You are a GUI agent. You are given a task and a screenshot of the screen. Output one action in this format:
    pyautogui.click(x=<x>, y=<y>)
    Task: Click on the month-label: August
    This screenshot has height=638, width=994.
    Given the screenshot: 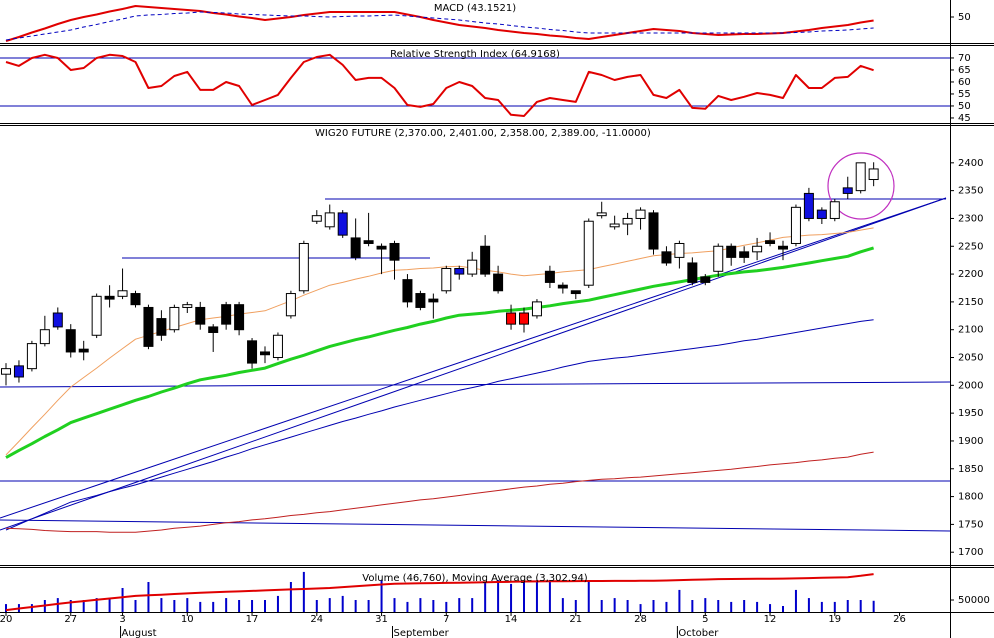 What is the action you would take?
    pyautogui.click(x=139, y=633)
    